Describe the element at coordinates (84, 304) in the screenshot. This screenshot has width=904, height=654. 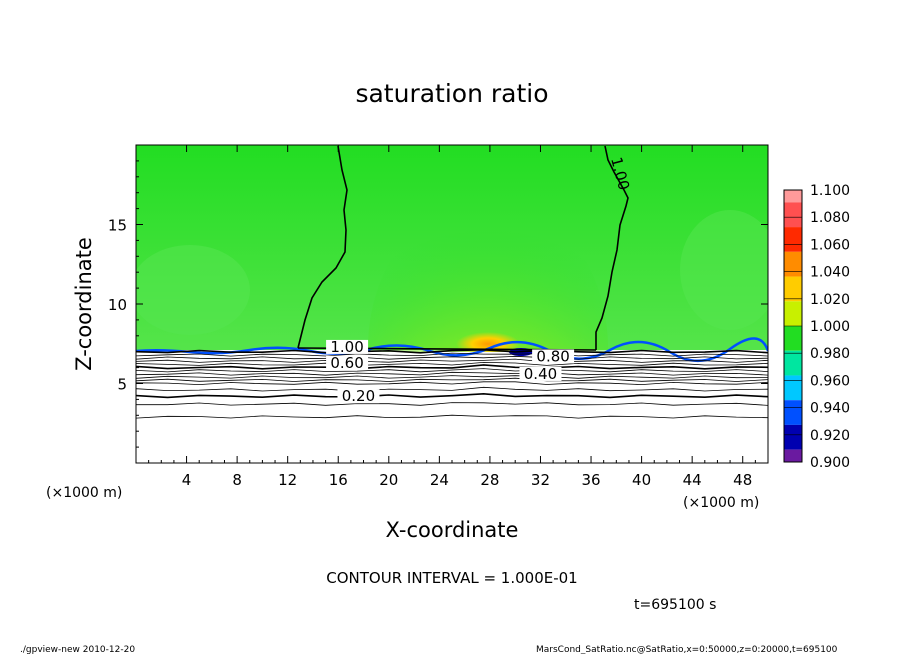
I see `y-axis-label: Z-coordinate` at that location.